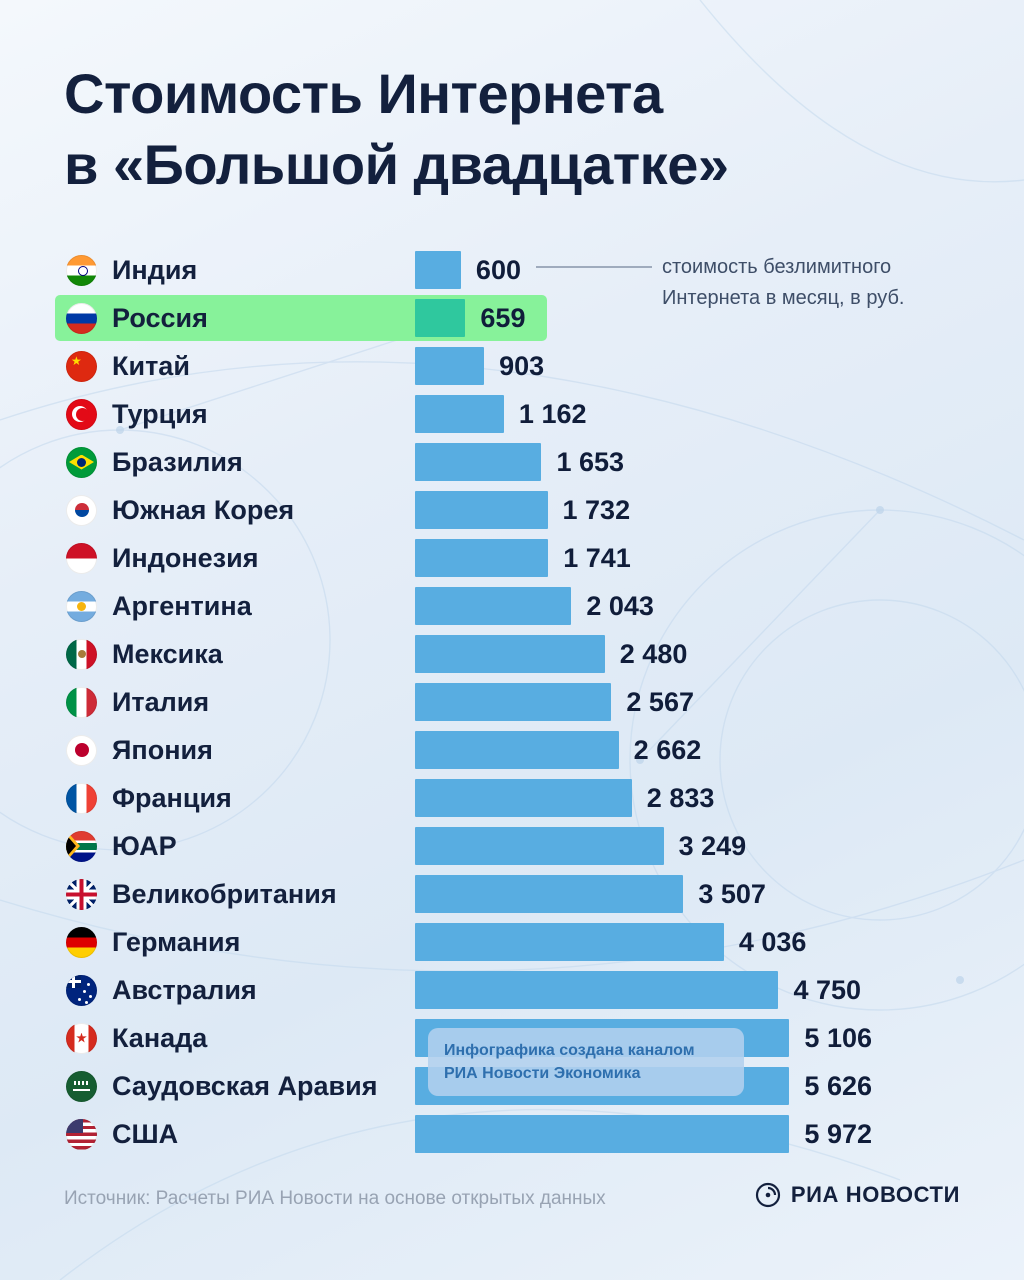 The height and width of the screenshot is (1280, 1024). Describe the element at coordinates (857, 1195) in the screenshot. I see `ria-novosti-logo: РИА НОВОСТИ` at that location.